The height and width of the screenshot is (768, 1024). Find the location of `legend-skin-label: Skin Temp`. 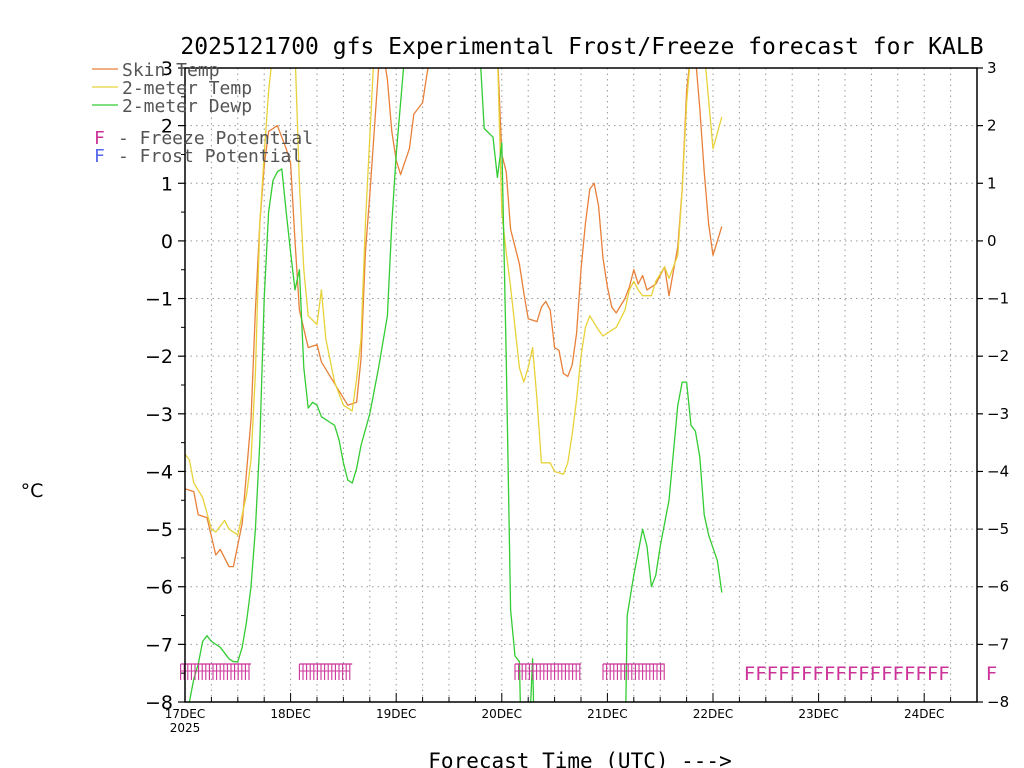

legend-skin-label: Skin Temp is located at coordinates (171, 70).